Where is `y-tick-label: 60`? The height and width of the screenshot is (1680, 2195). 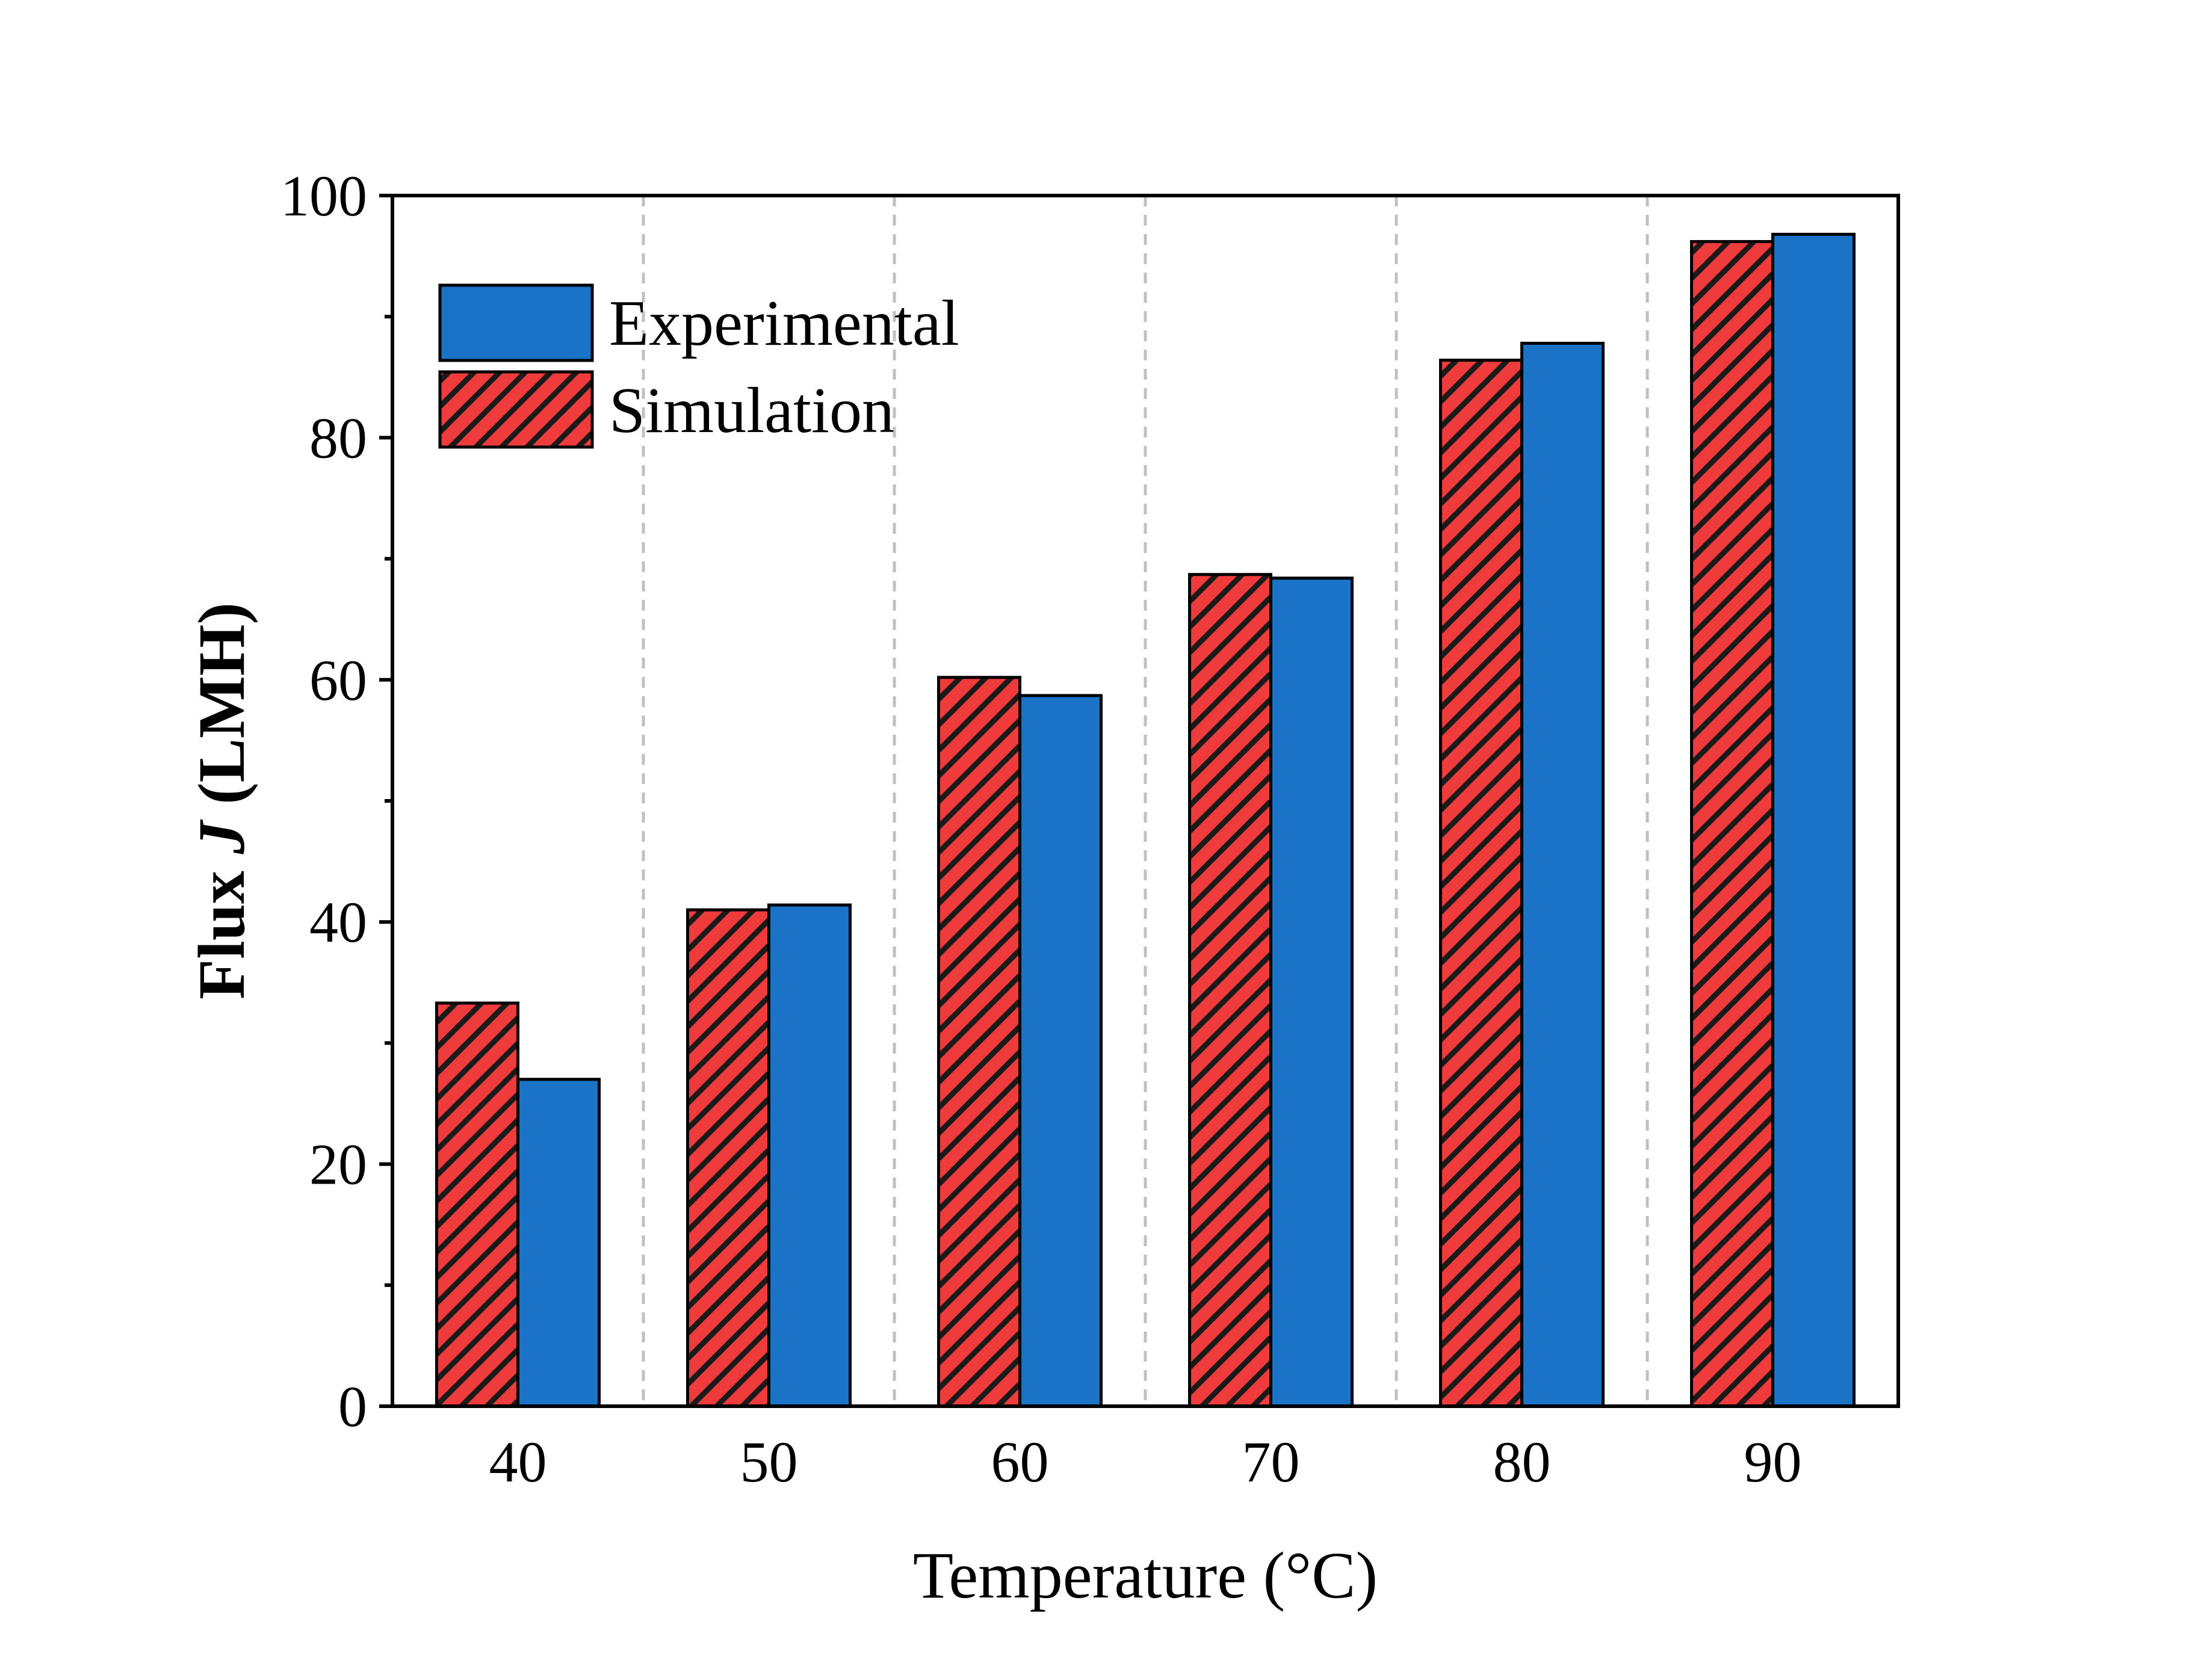 y-tick-label: 60 is located at coordinates (338, 680).